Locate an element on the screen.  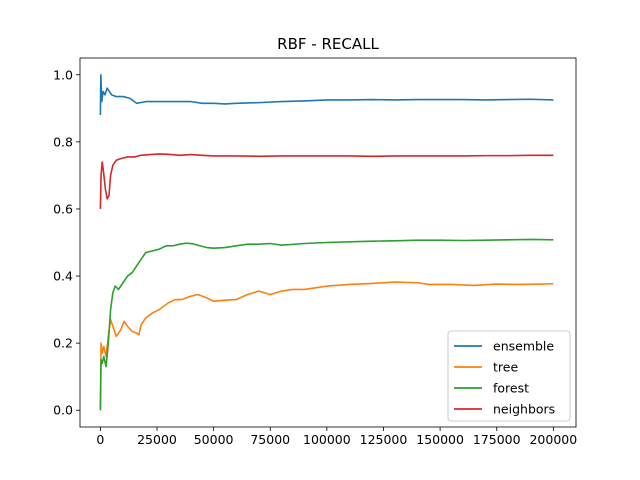
x-tick-label: 50000 is located at coordinates (214, 439).